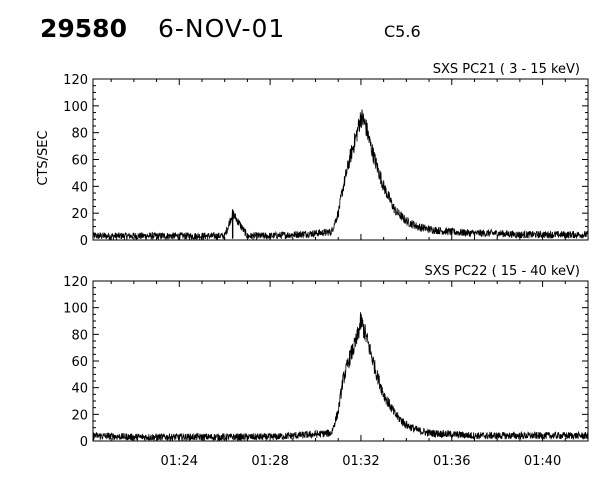 The width and height of the screenshot is (600, 480). Describe the element at coordinates (179, 461) in the screenshot. I see `x-tick-label: 01:24` at that location.